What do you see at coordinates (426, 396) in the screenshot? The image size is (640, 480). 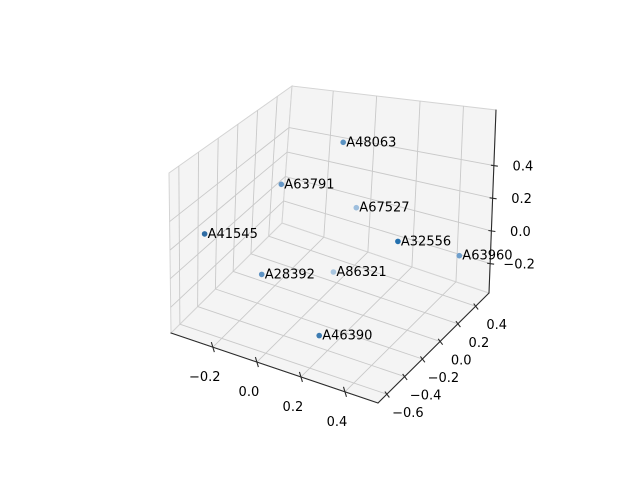 I see `y-tick-label: −0.4` at bounding box center [426, 396].